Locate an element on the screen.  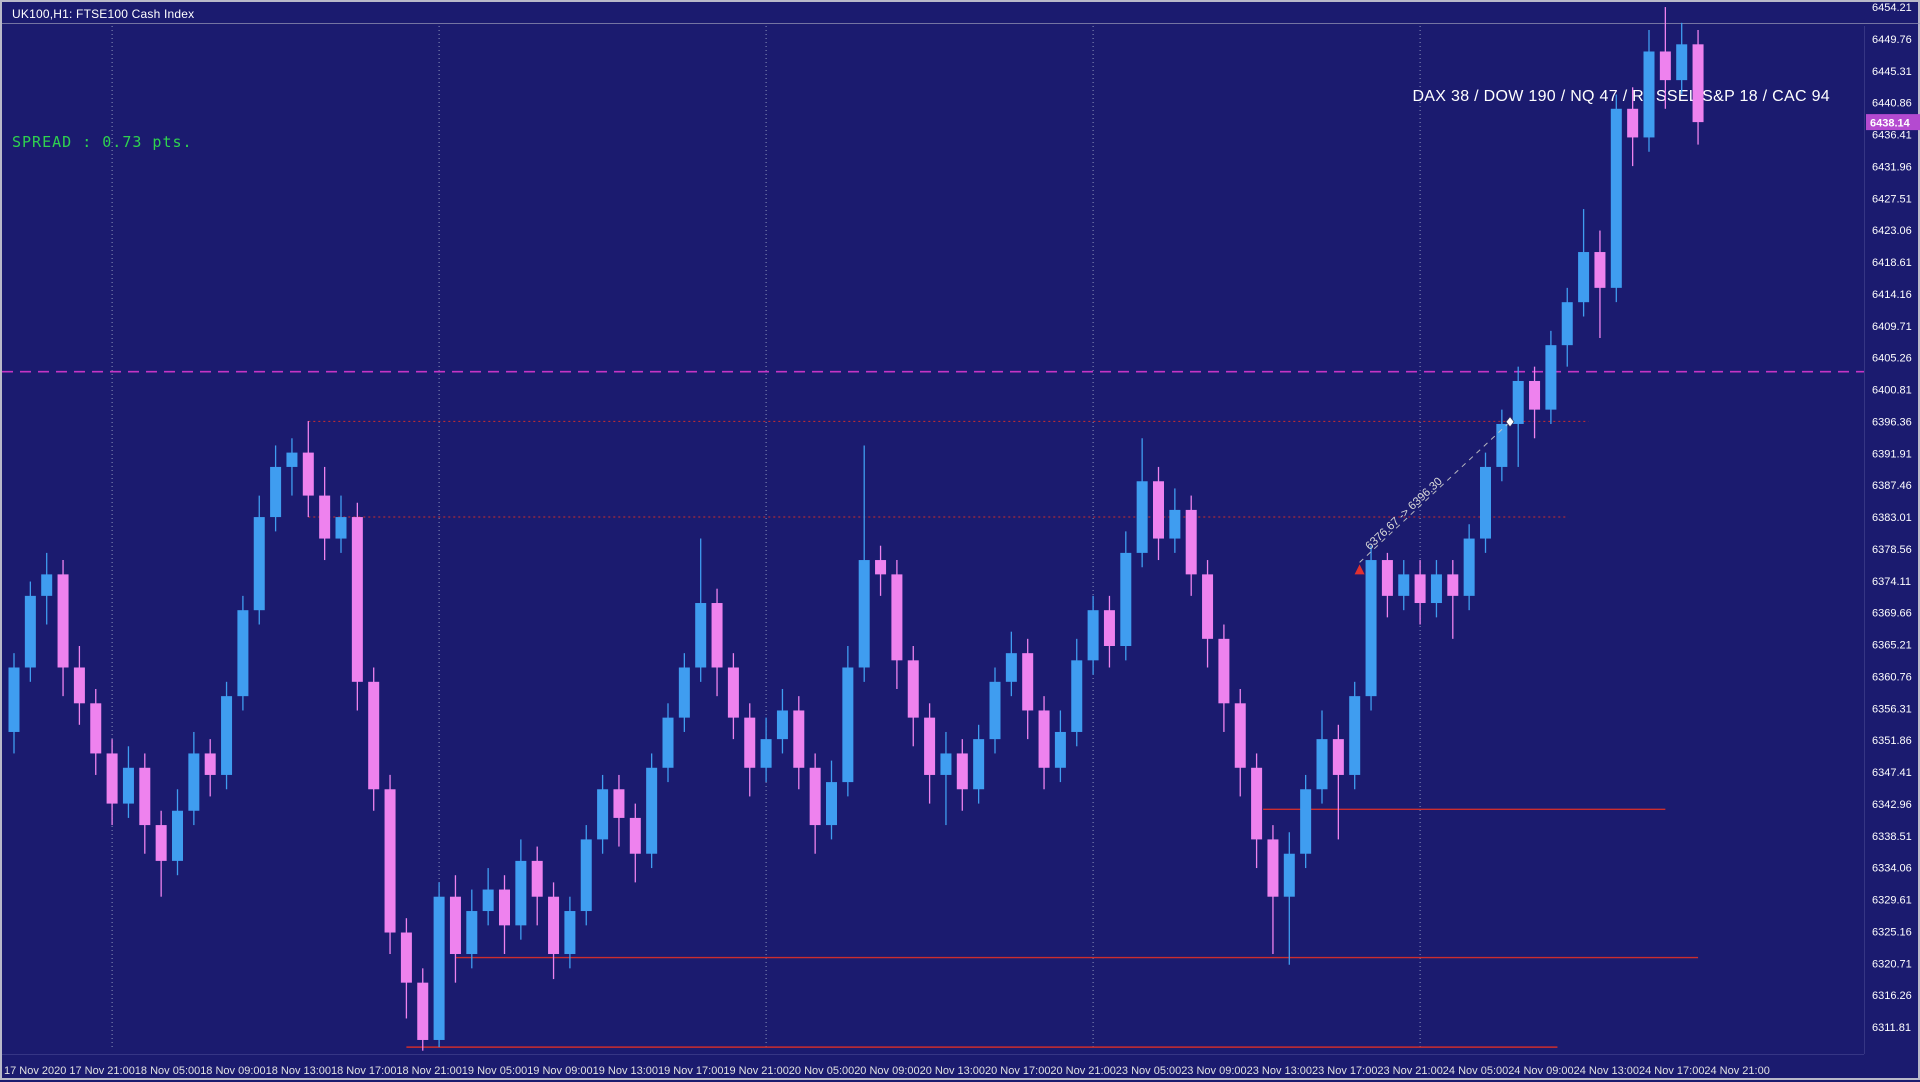
price-tick-label: 6400.81 is located at coordinates (1892, 391).